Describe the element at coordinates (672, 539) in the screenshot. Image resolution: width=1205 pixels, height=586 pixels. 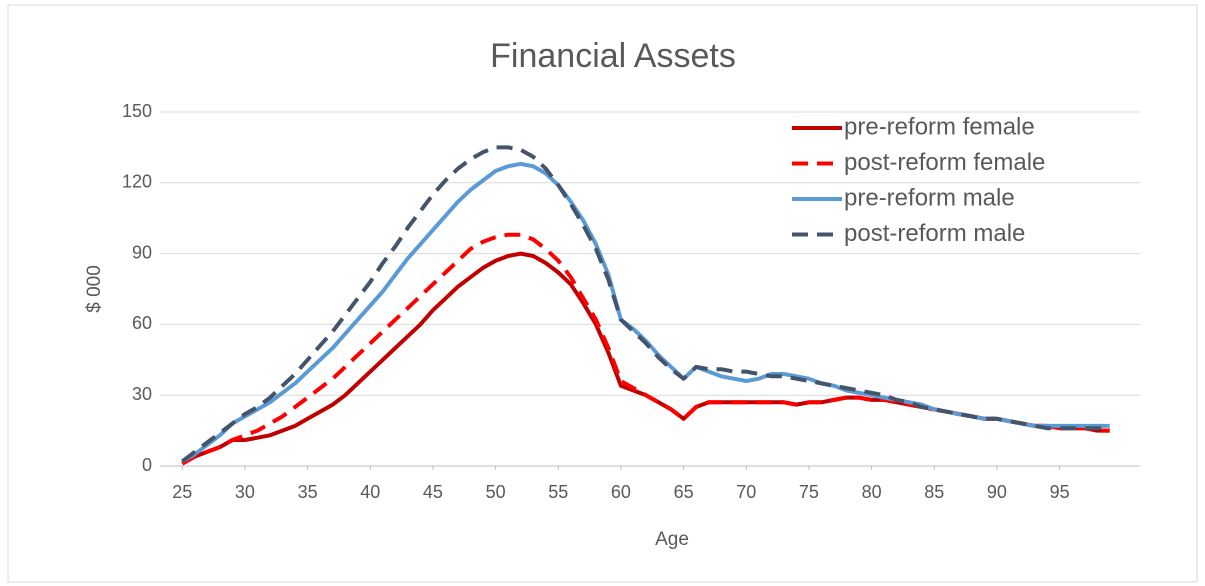
I see `x-axis-label: Age` at that location.